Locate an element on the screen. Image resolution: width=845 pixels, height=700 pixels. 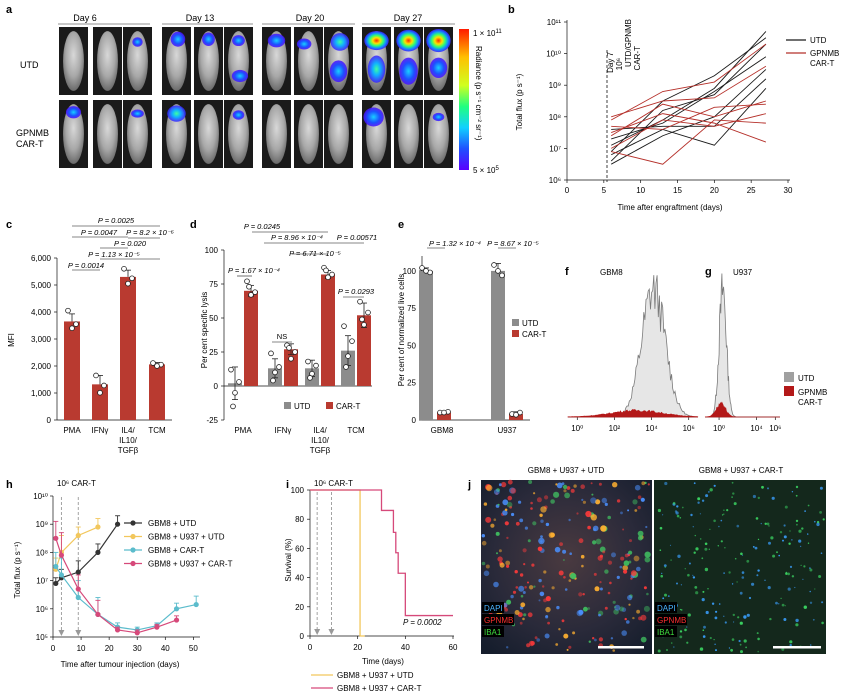
f-histogram is located at coordinates (633, 346).